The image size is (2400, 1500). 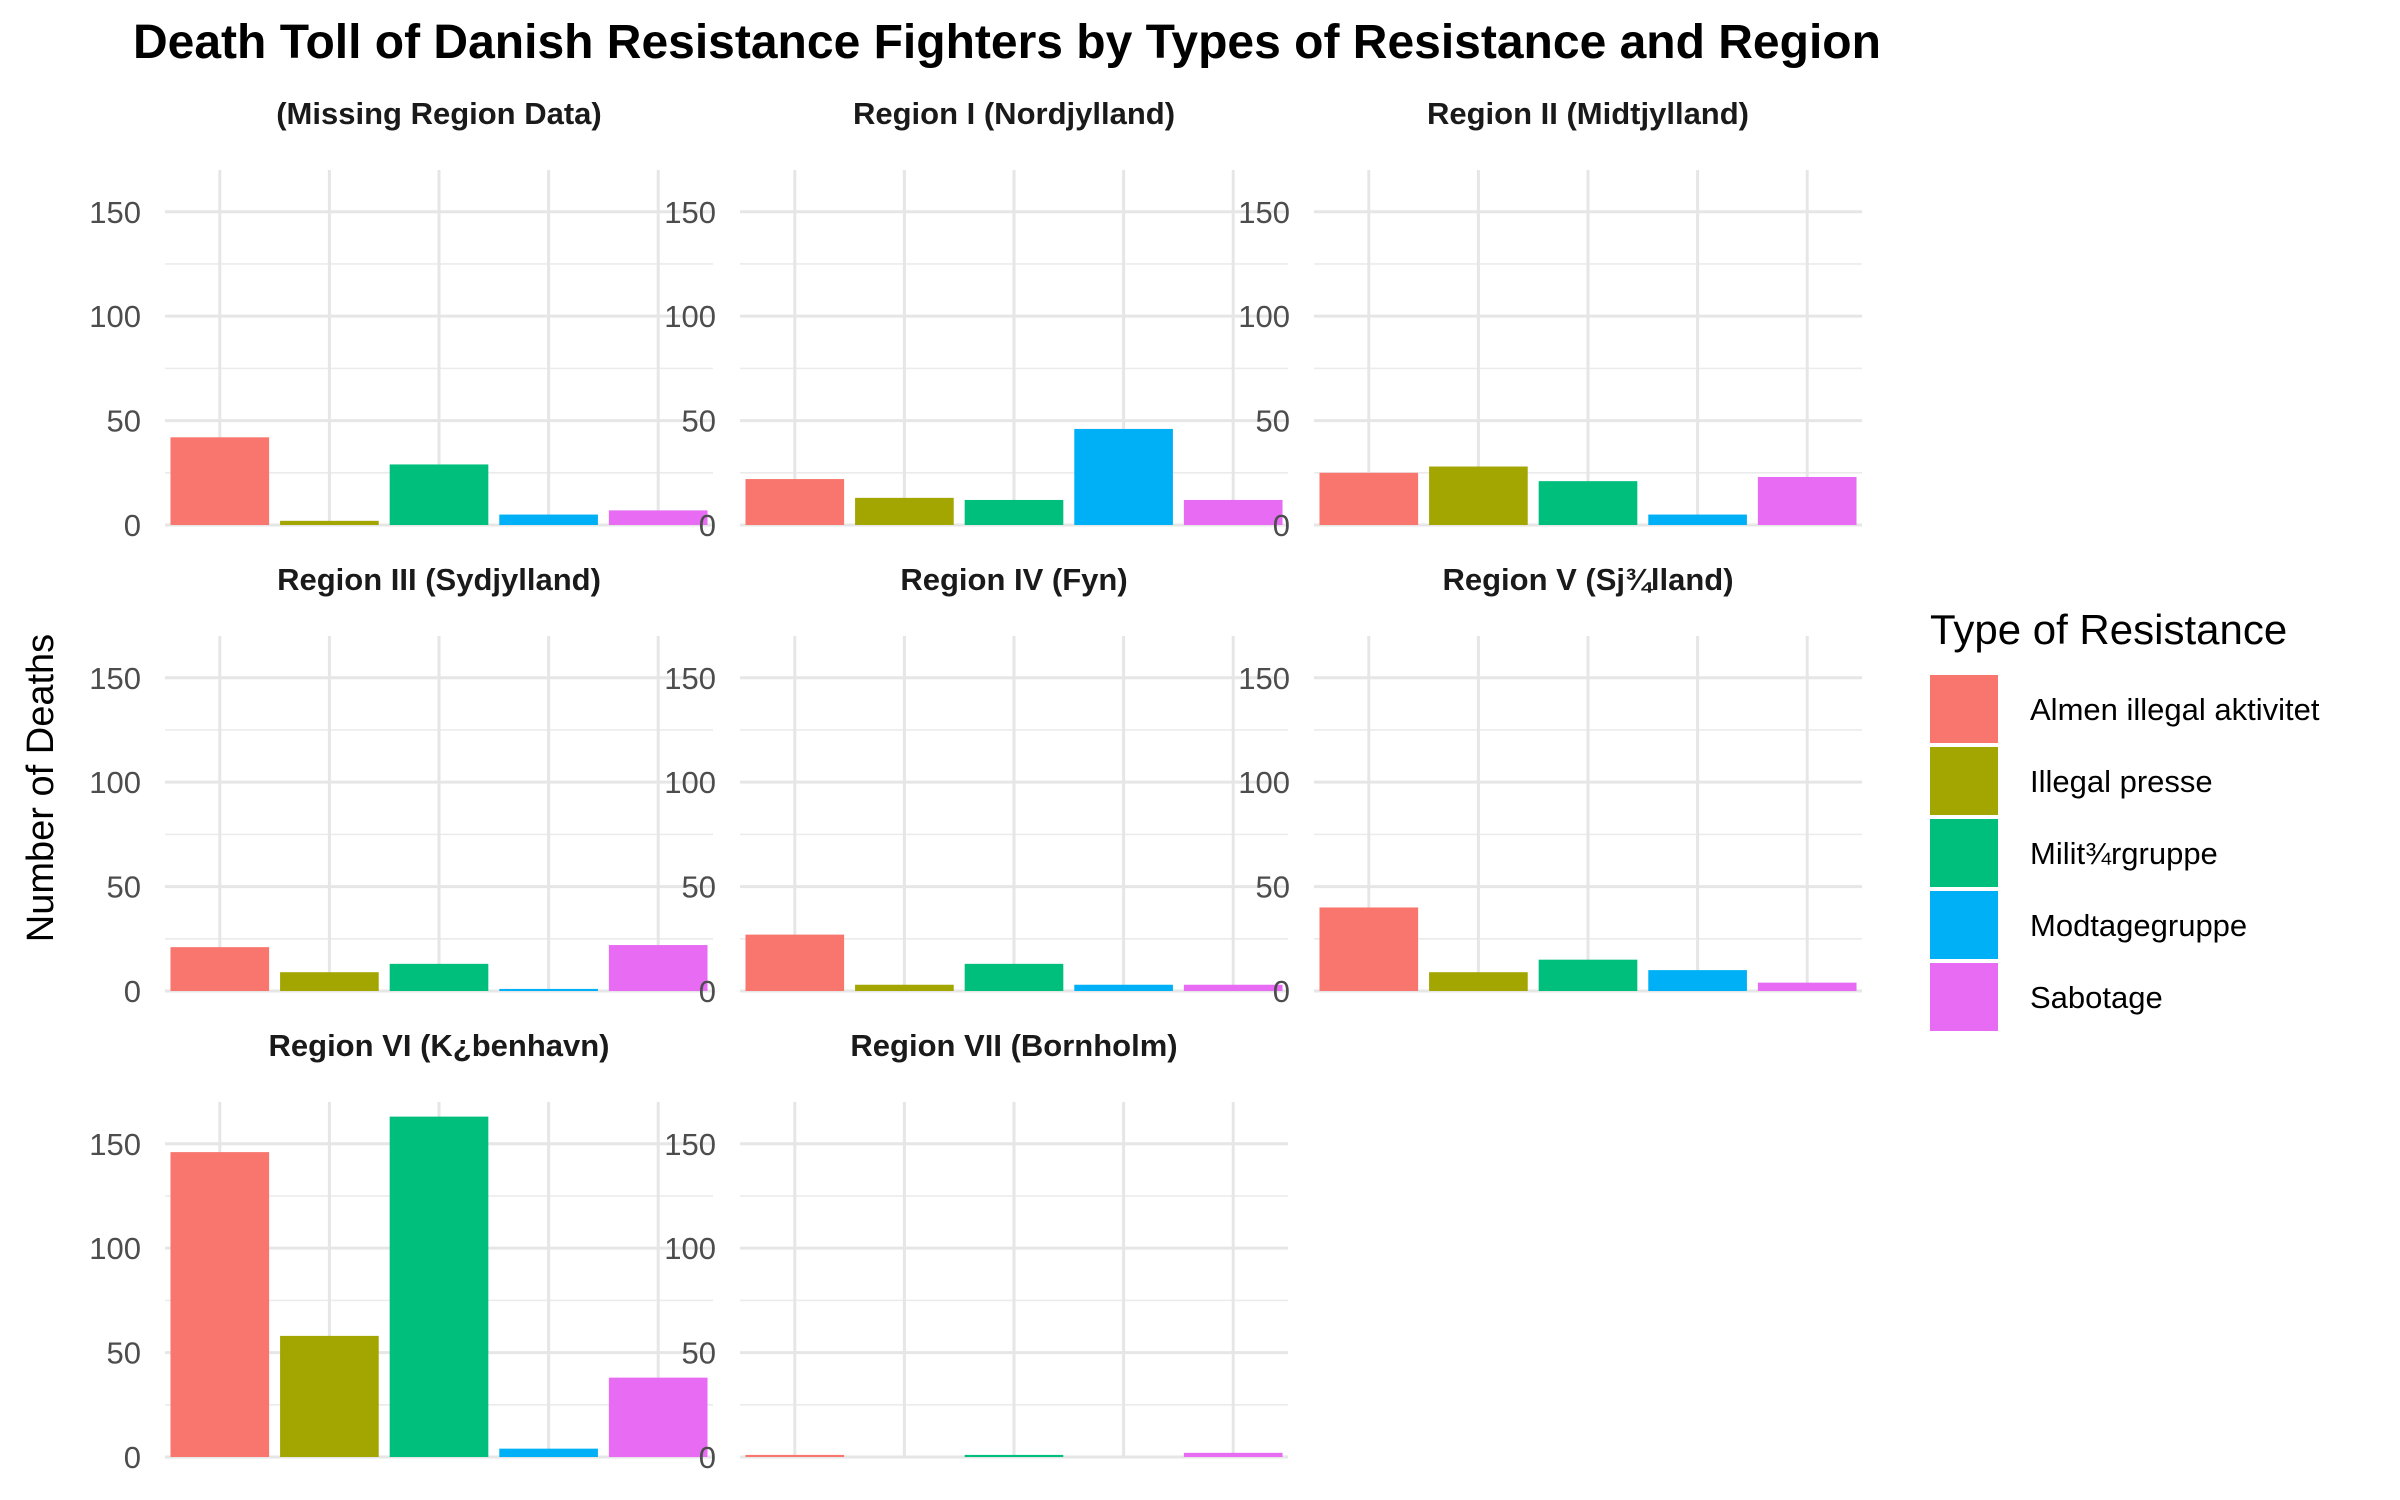 I want to click on facet-panel: Region V (Sj¾lland) 0 50 100 150, so click(x=1550, y=785).